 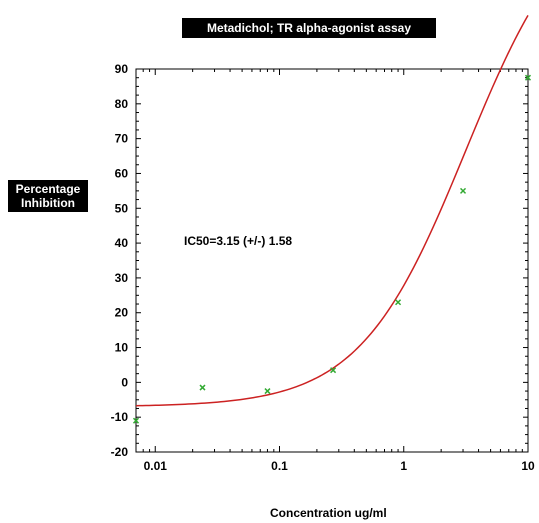 What do you see at coordinates (122, 69) in the screenshot?
I see `y-tick-label: 90` at bounding box center [122, 69].